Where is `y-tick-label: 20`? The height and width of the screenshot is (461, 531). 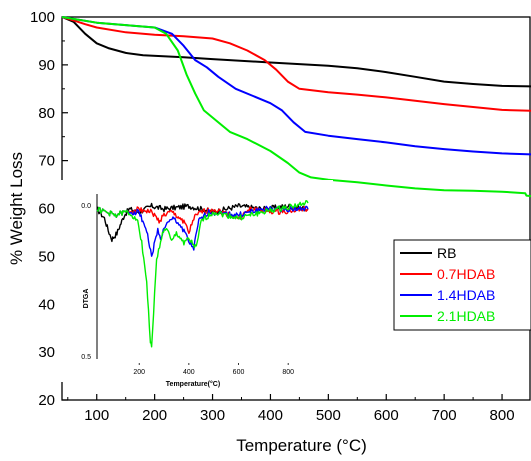 y-tick-label: 20 is located at coordinates (46, 400).